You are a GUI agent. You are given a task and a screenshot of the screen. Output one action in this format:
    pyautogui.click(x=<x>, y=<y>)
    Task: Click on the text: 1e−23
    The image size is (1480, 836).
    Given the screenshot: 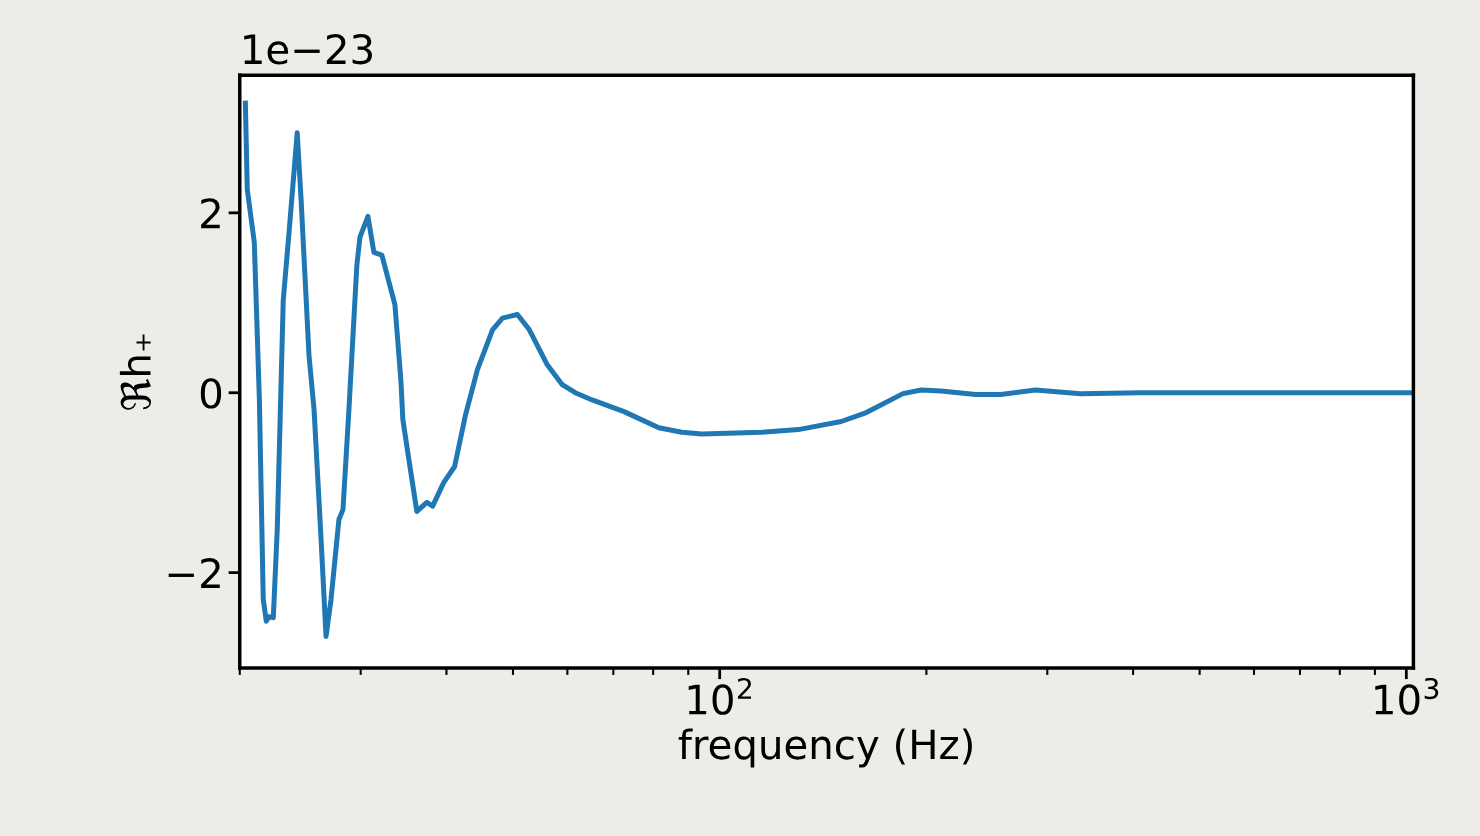 What is the action you would take?
    pyautogui.click(x=308, y=49)
    